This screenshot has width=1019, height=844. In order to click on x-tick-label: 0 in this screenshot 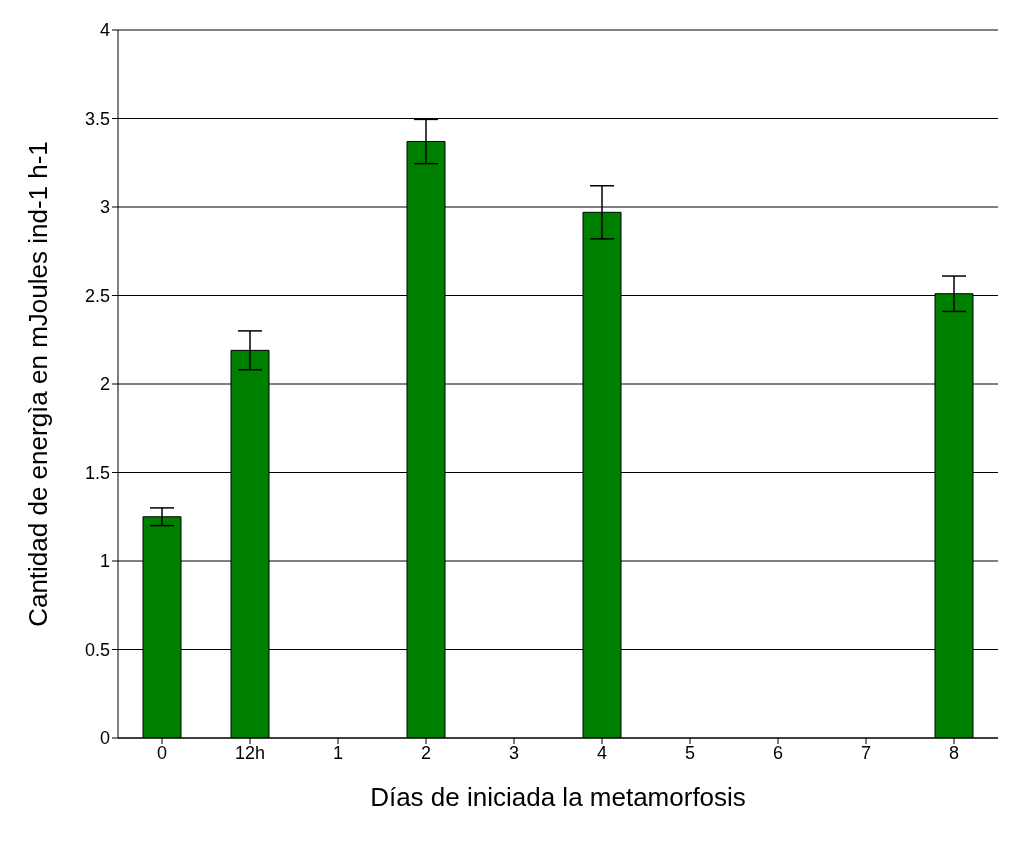, I will do `click(162, 752)`.